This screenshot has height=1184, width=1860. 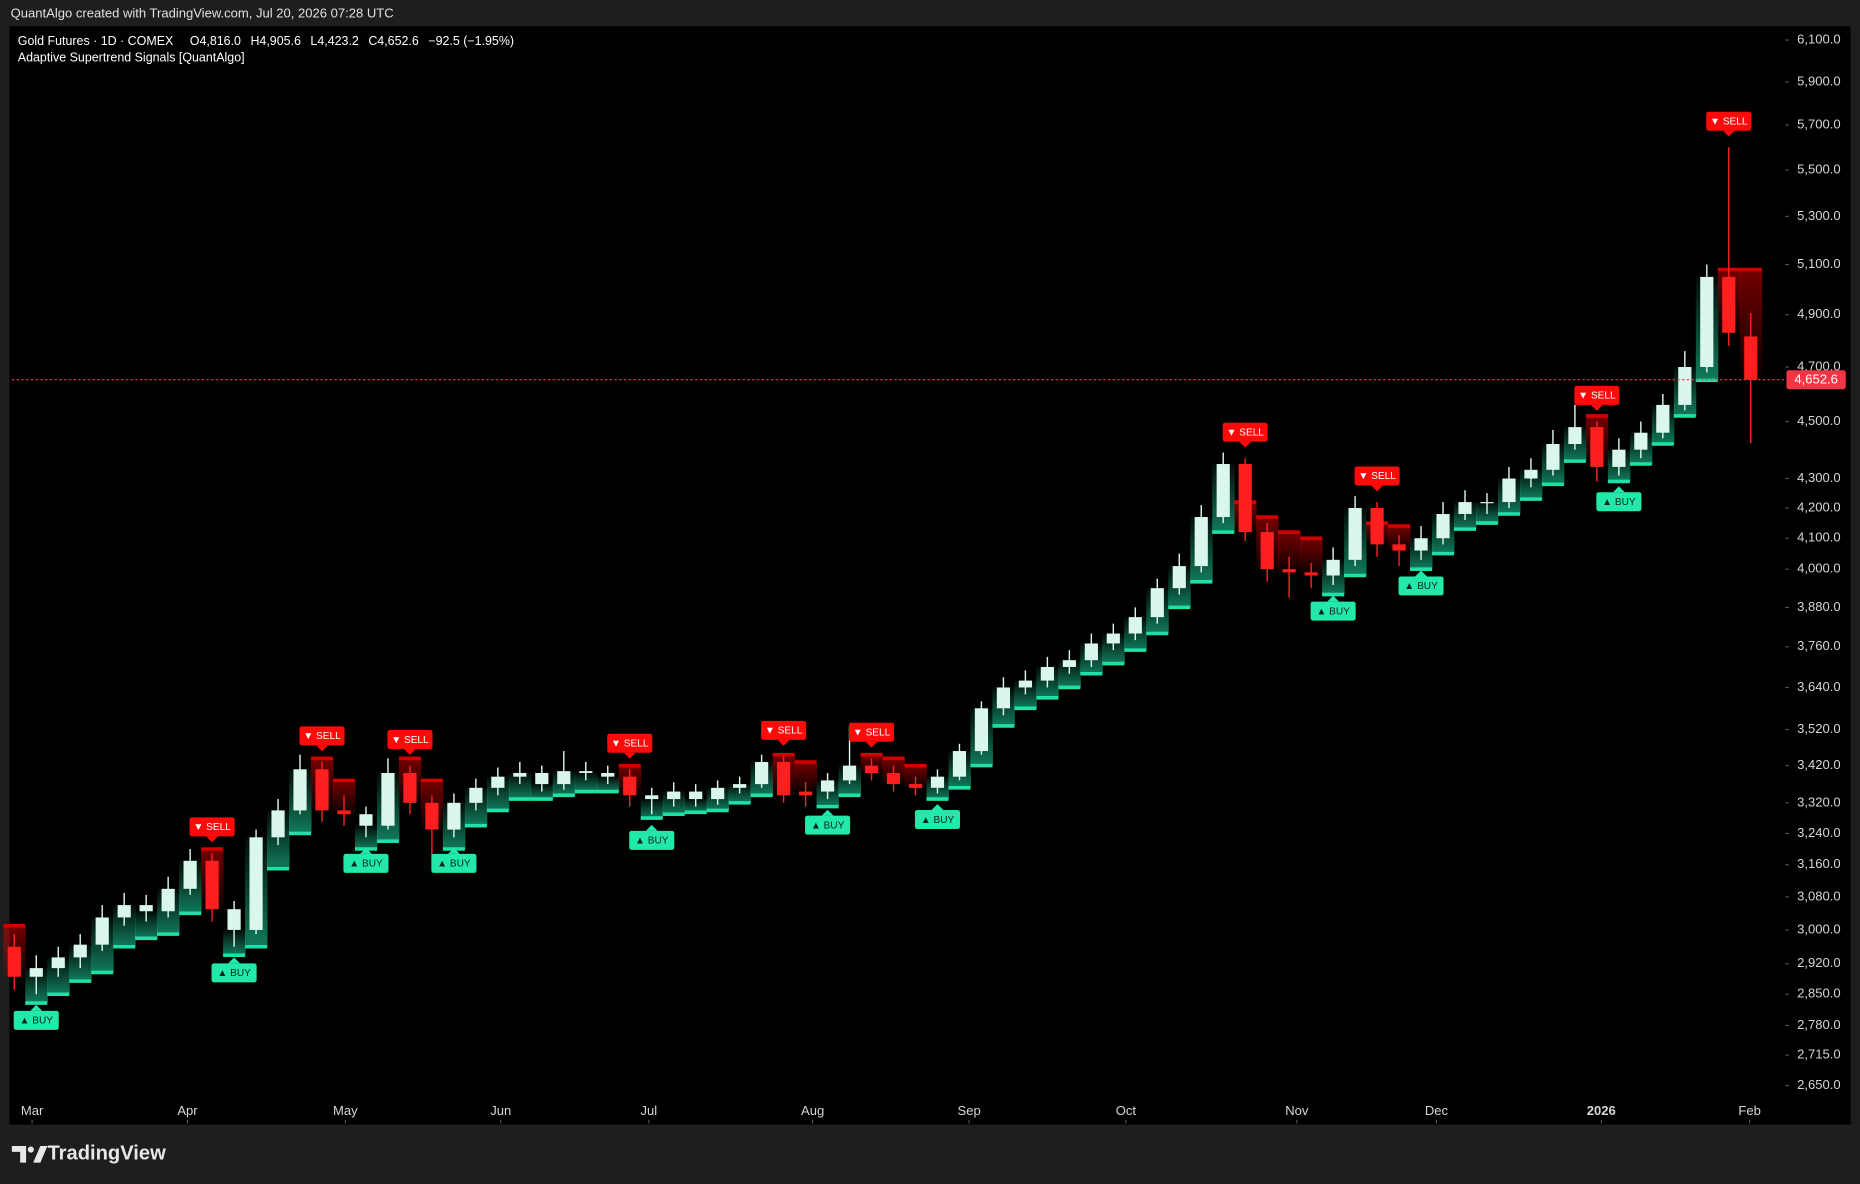 What do you see at coordinates (29, 1154) in the screenshot?
I see `brand-logo` at bounding box center [29, 1154].